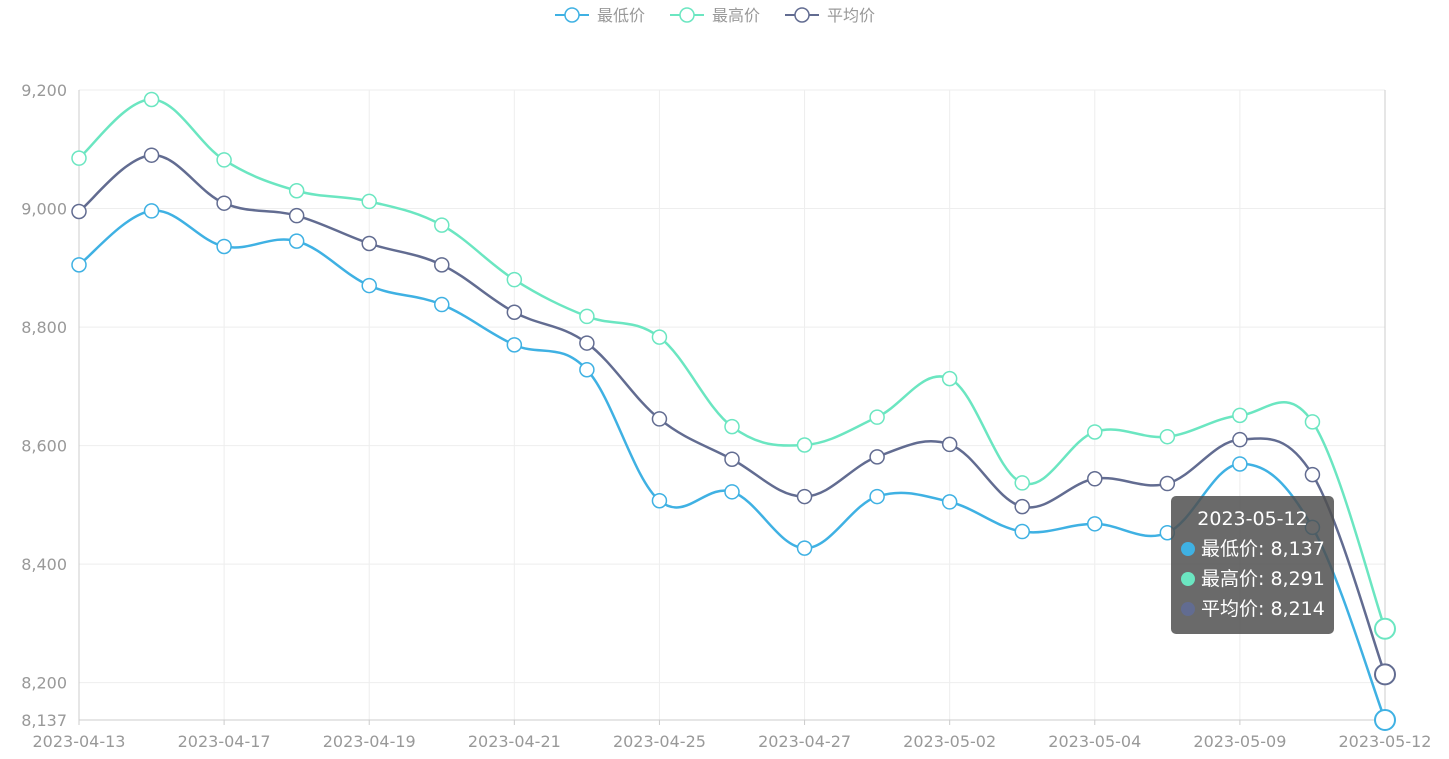 The height and width of the screenshot is (759, 1449). I want to click on y-tick-label: 9,200, so click(44, 90).